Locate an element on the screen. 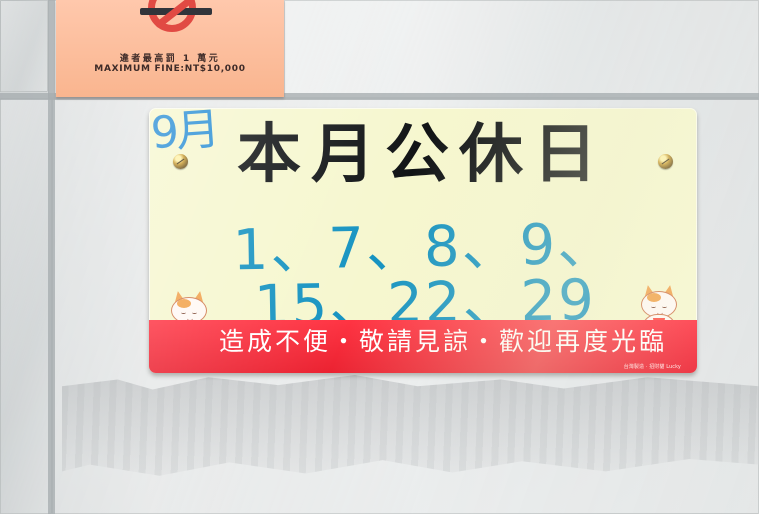  fine-chinese-text: 違者最高罰 1 萬元 is located at coordinates (170, 59).